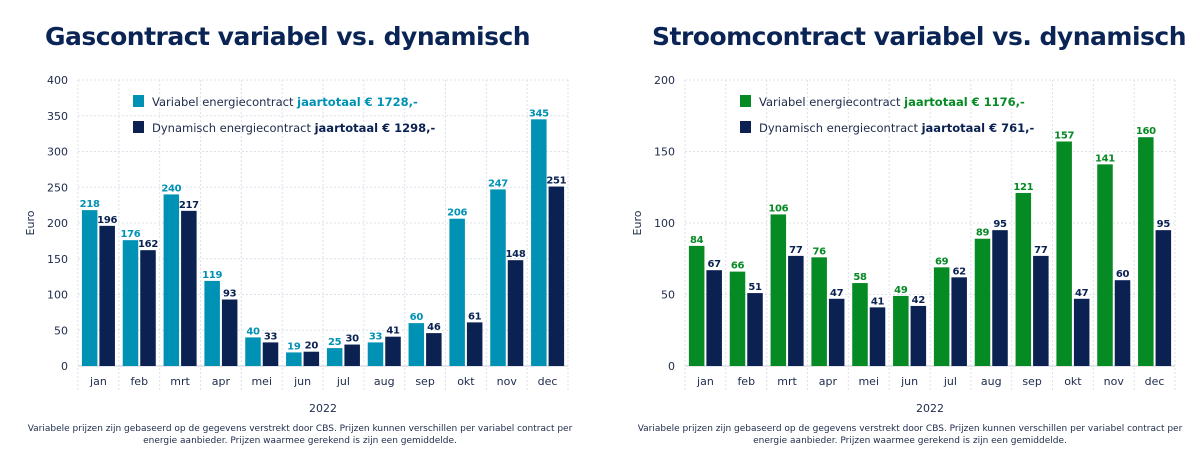 This screenshot has height=467, width=1200. Describe the element at coordinates (983, 233) in the screenshot. I see `data-label: 89` at that location.